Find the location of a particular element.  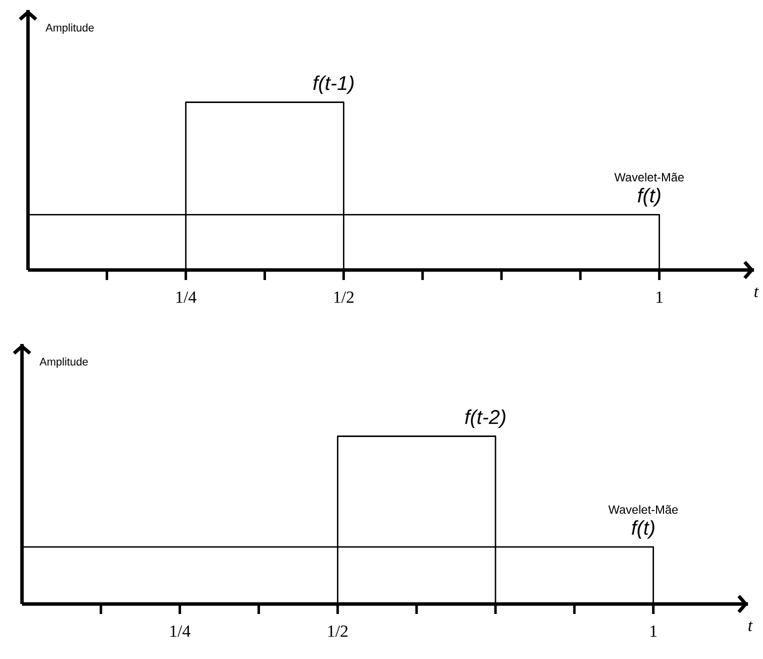

series-label: f(t-2) is located at coordinates (485, 418).